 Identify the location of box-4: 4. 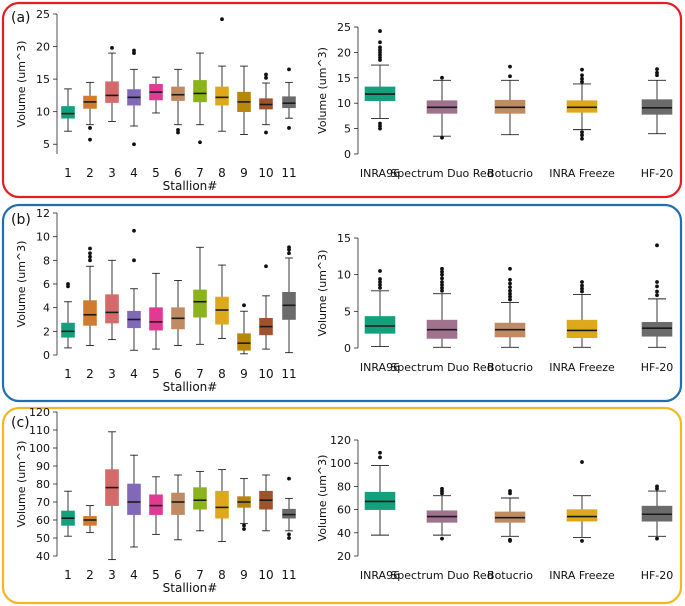
(134, 304).